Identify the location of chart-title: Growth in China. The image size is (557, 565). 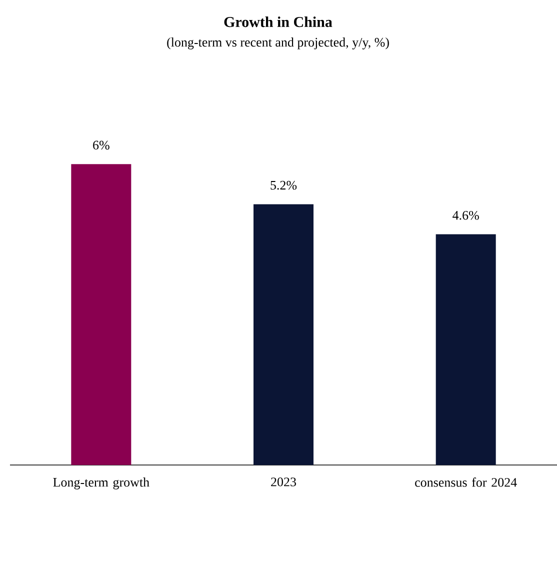
(278, 22).